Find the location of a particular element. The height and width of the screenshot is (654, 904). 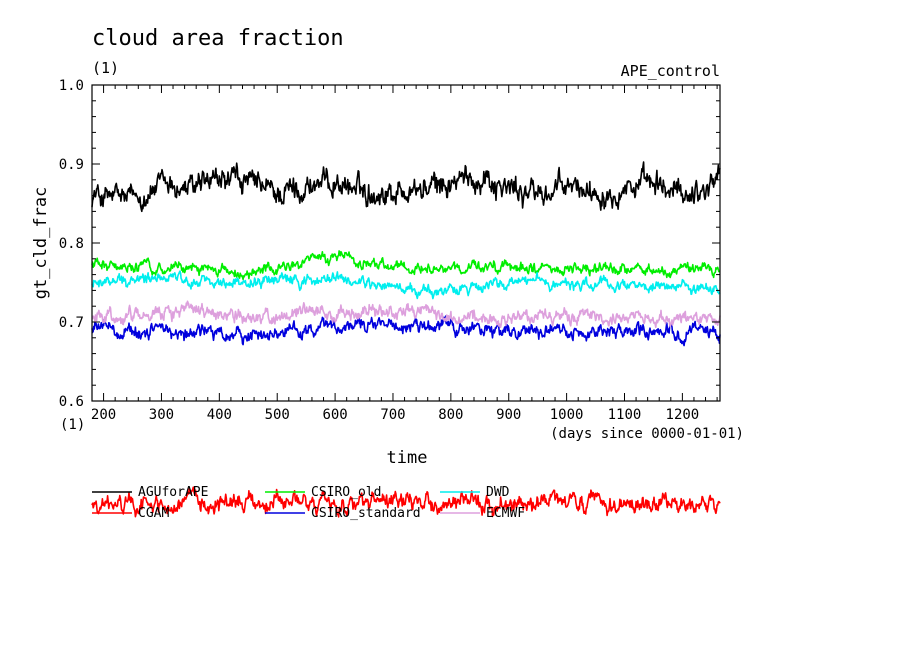

y-tick-label-0.8: 0.8 is located at coordinates (71, 244).